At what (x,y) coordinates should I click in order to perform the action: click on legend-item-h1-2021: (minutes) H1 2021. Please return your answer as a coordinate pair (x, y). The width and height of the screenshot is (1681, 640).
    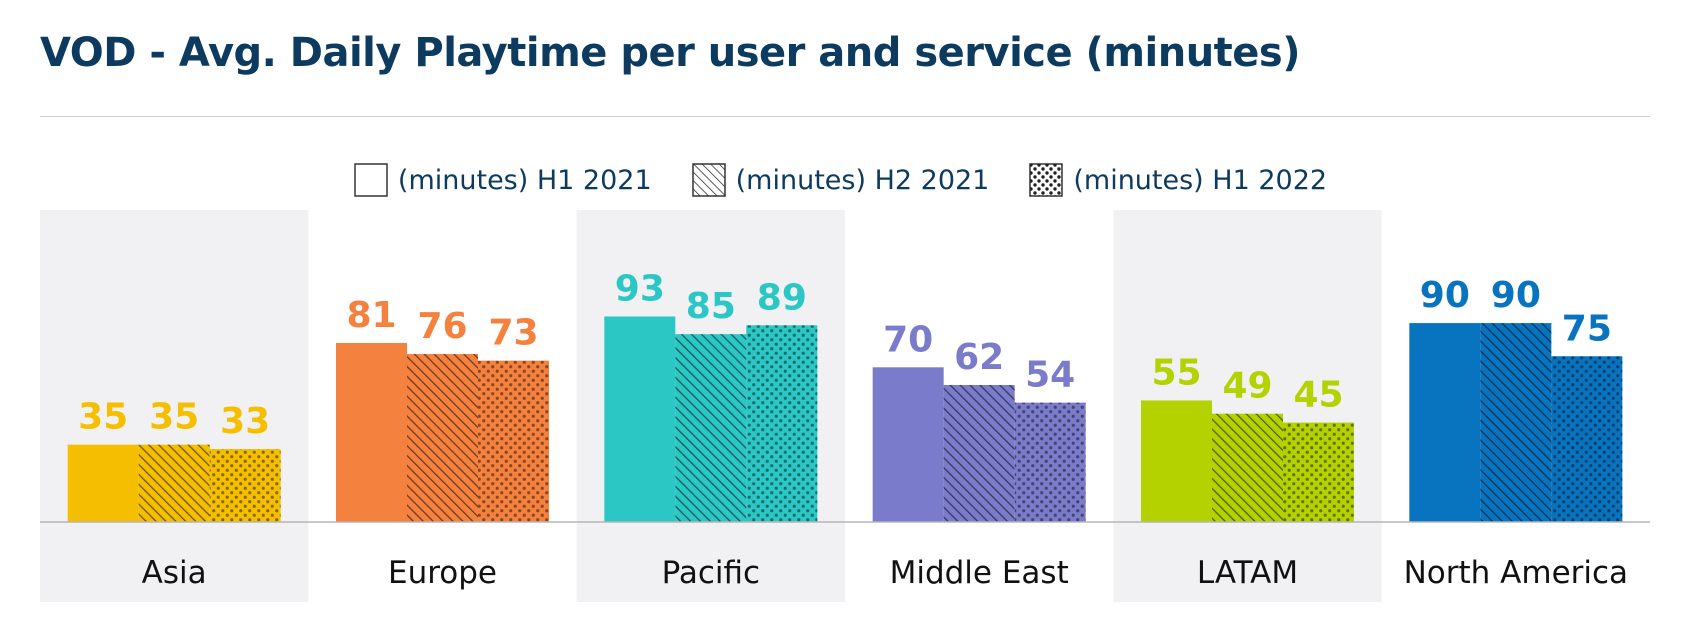
    Looking at the image, I should click on (503, 180).